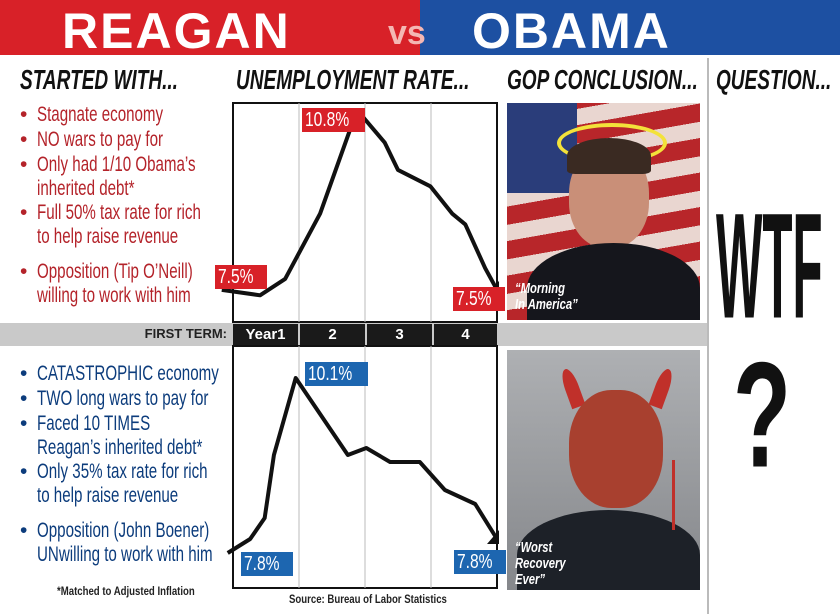 This screenshot has width=840, height=614. I want to click on year-1: Year1, so click(265, 334).